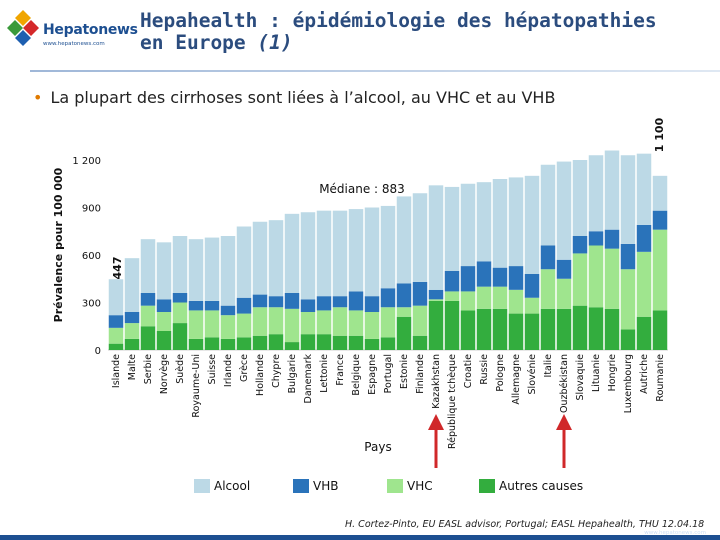 Image resolution: width=720 pixels, height=540 pixels. Describe the element at coordinates (292, 374) in the screenshot. I see `x-tick-label: Bulgarie` at that location.